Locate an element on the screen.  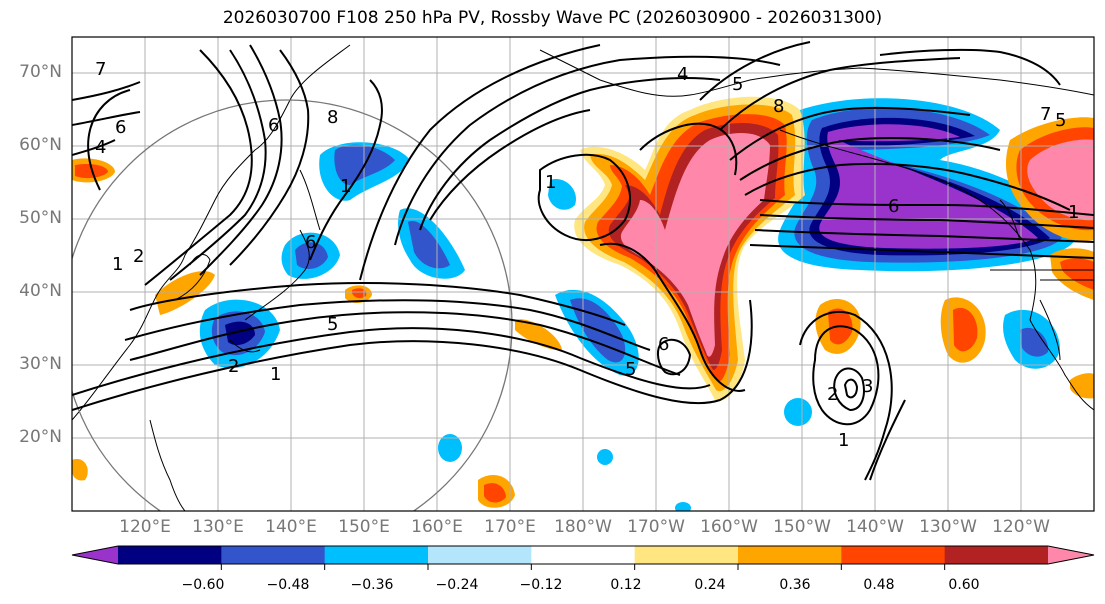
lon-label: 150°E is located at coordinates (364, 527).